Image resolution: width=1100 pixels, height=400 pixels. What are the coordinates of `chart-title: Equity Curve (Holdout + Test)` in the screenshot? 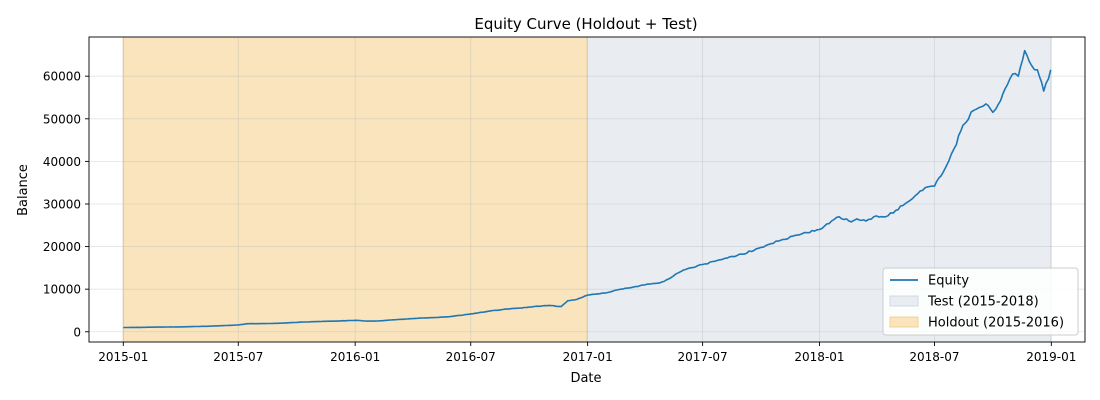 It's located at (585, 24).